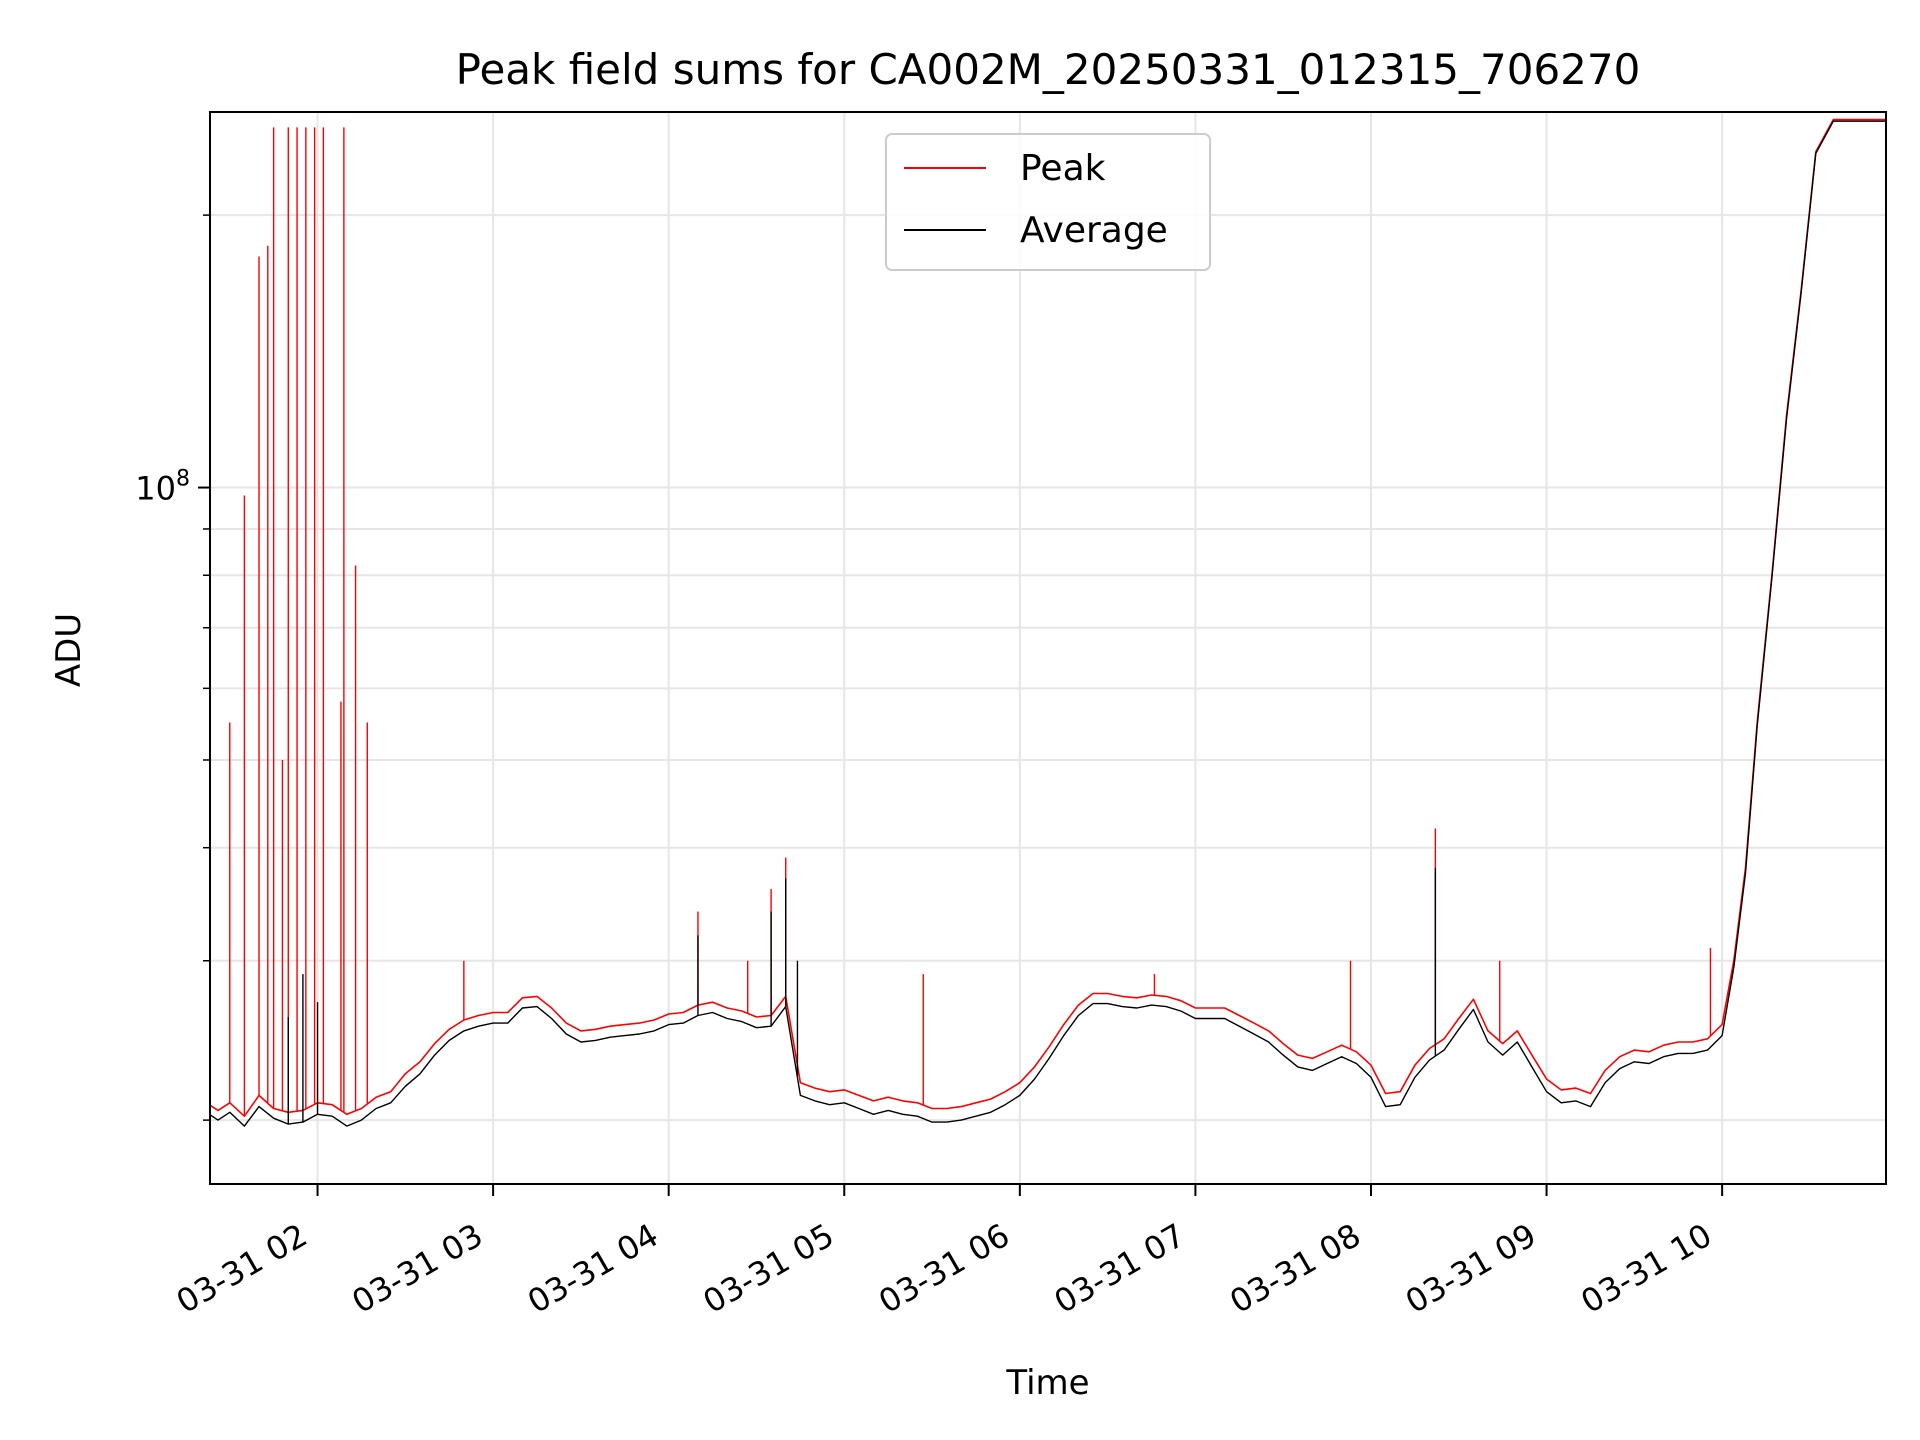  What do you see at coordinates (162, 487) in the screenshot?
I see `y-tick-label: 108` at bounding box center [162, 487].